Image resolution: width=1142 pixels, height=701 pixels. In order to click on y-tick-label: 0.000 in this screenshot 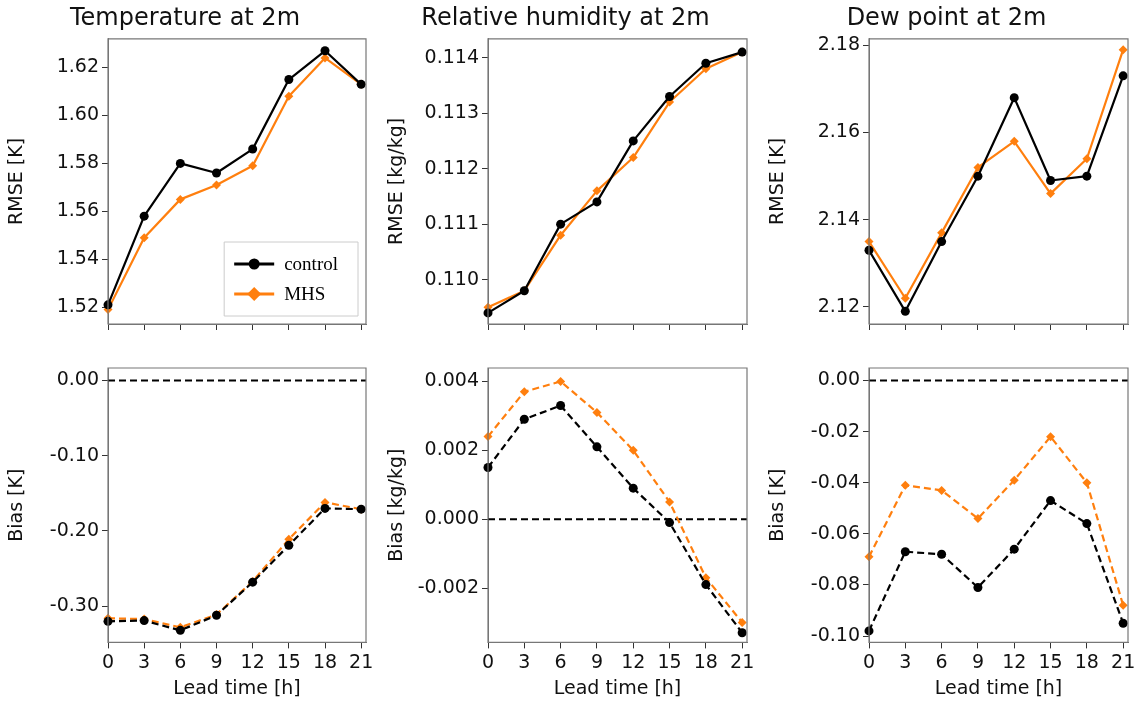, I will do `click(451, 517)`.